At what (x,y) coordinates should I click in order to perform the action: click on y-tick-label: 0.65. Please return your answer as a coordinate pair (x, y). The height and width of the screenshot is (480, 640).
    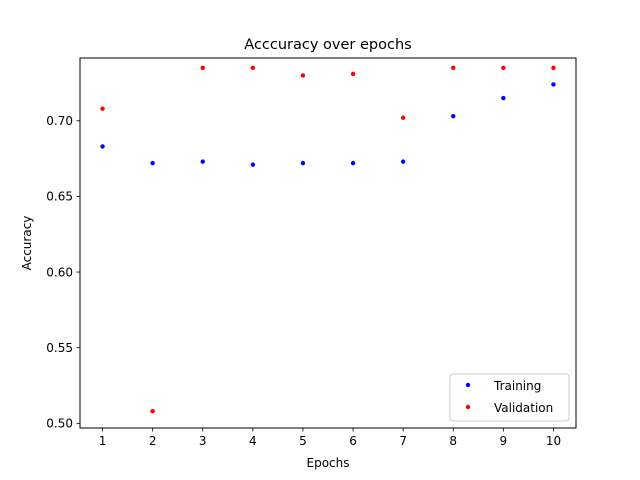
    Looking at the image, I should click on (59, 197).